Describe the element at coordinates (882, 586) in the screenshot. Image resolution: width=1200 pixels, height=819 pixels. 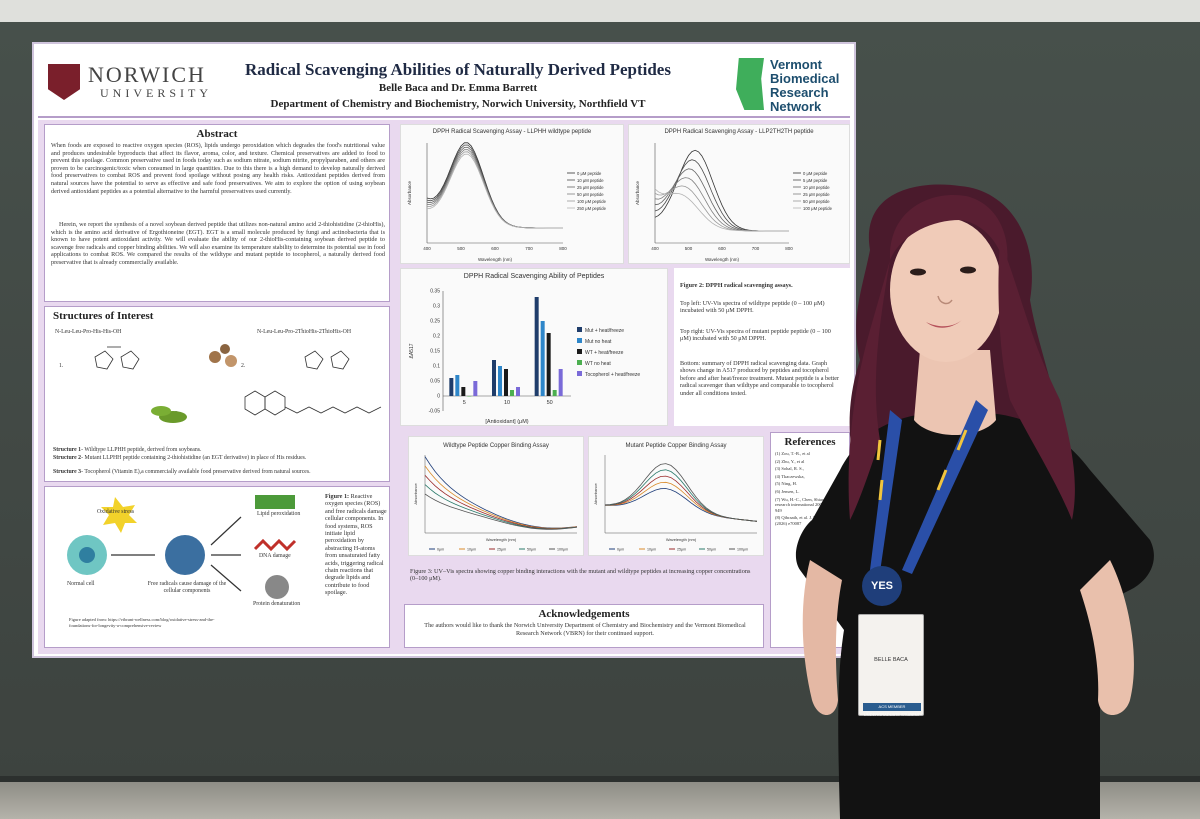
I see `yes-button-badge: YES` at that location.